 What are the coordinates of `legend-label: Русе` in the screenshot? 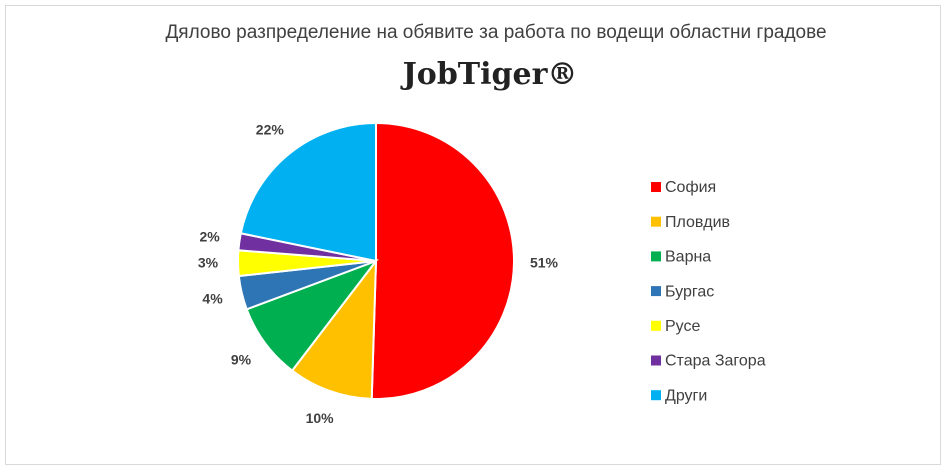 It's located at (682, 326).